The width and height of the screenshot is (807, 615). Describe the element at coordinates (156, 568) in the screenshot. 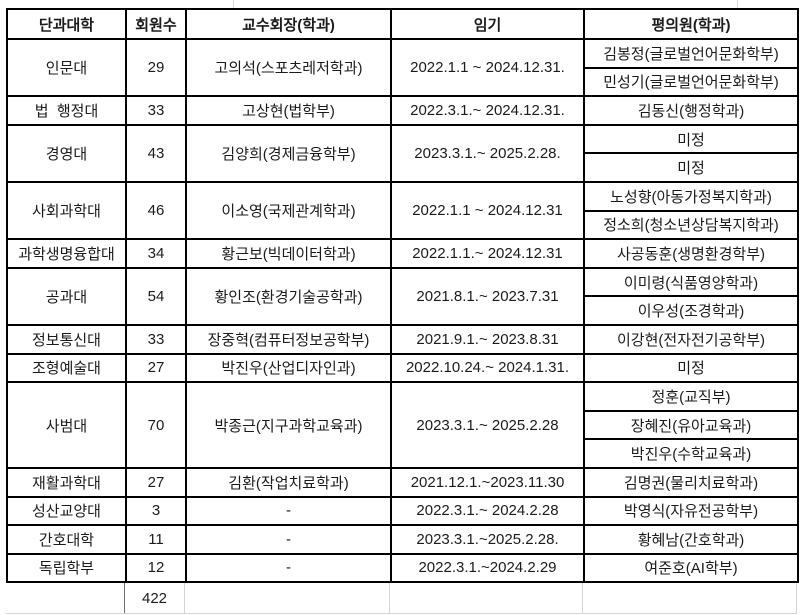

I see `cell-members: 12` at that location.